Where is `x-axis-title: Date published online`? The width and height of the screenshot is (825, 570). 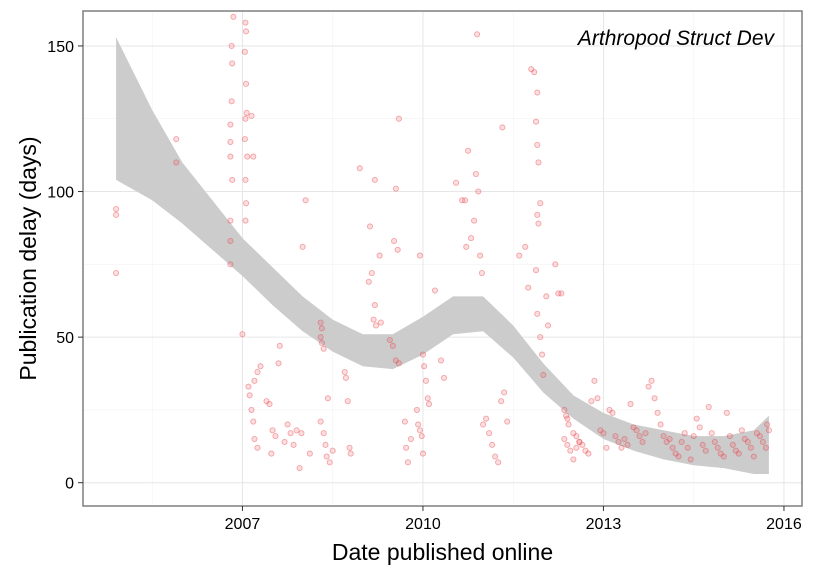 x-axis-title: Date published online is located at coordinates (442, 552).